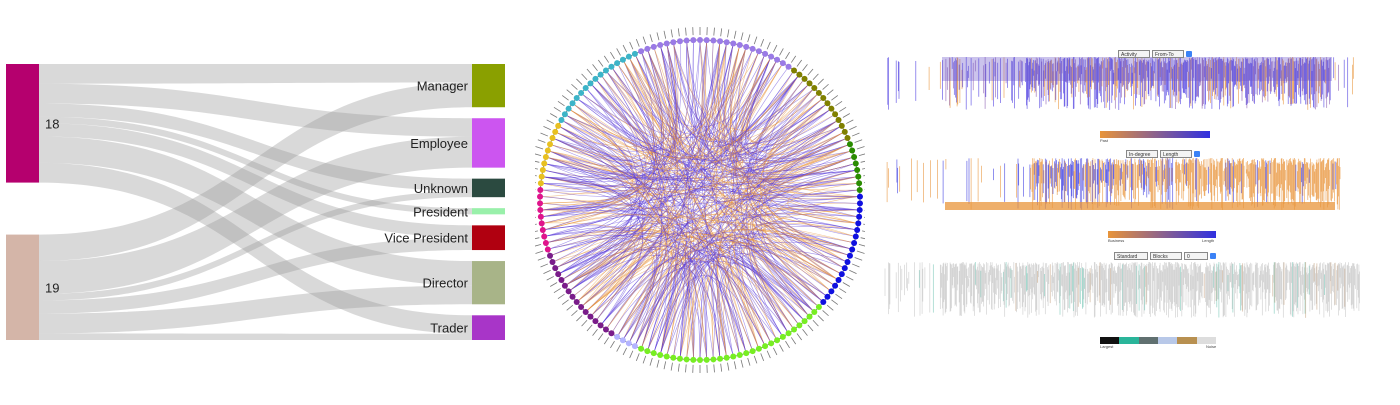  Describe the element at coordinates (1208, 240) in the screenshot. I see `color-scale-2-label-right: Length` at that location.